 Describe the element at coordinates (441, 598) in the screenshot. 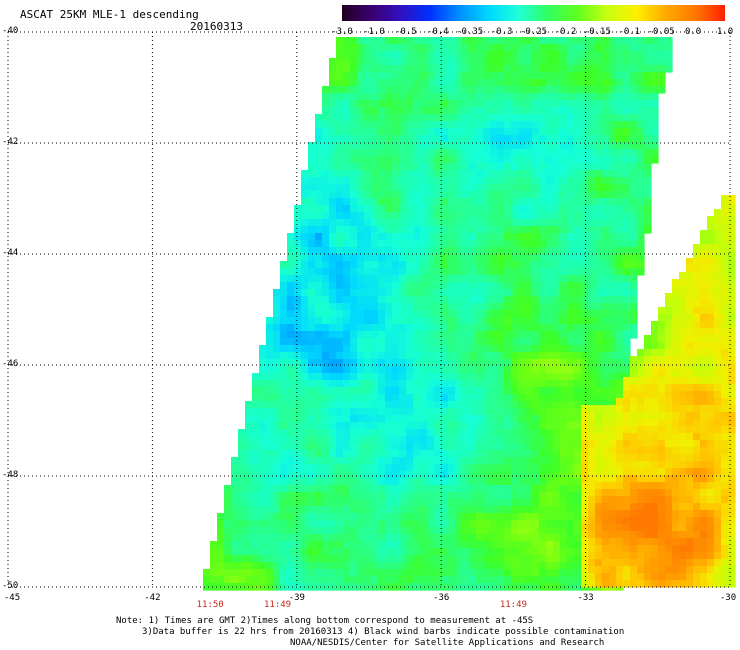

I see `longitude-label: -36` at that location.